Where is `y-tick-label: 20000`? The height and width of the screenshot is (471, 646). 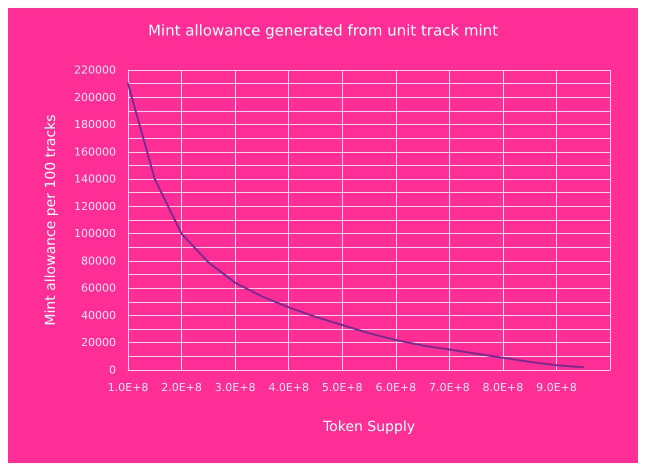
y-tick-label: 20000 is located at coordinates (98, 343).